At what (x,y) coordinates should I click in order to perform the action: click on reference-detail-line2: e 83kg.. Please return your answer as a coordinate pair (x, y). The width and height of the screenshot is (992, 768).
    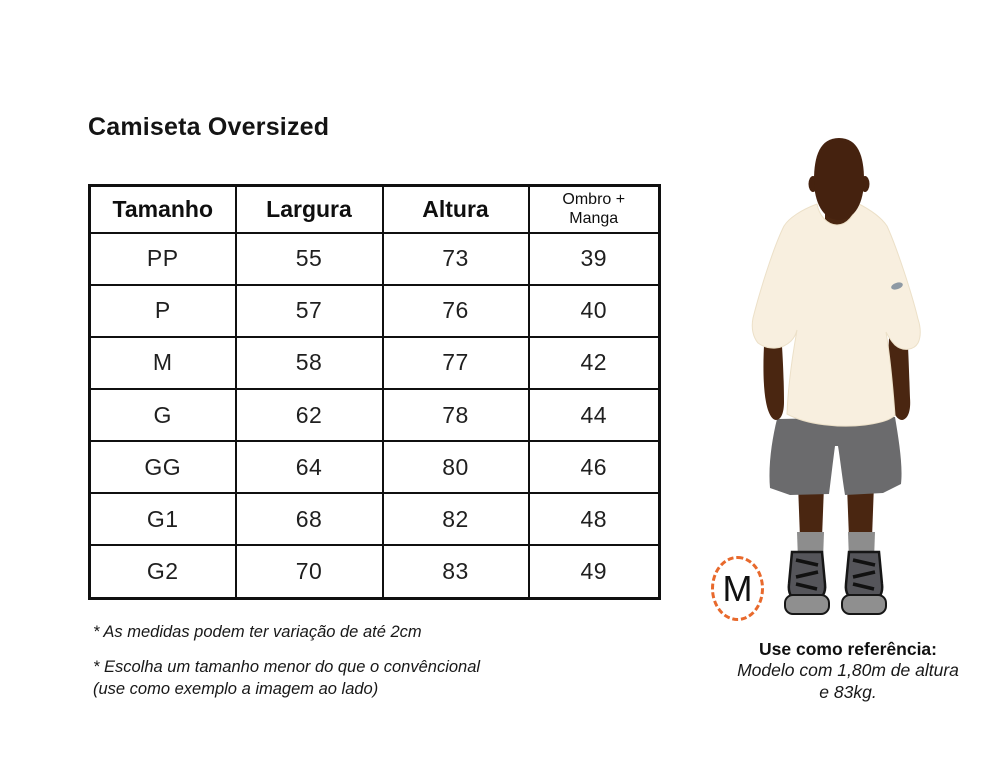
    Looking at the image, I should click on (848, 691).